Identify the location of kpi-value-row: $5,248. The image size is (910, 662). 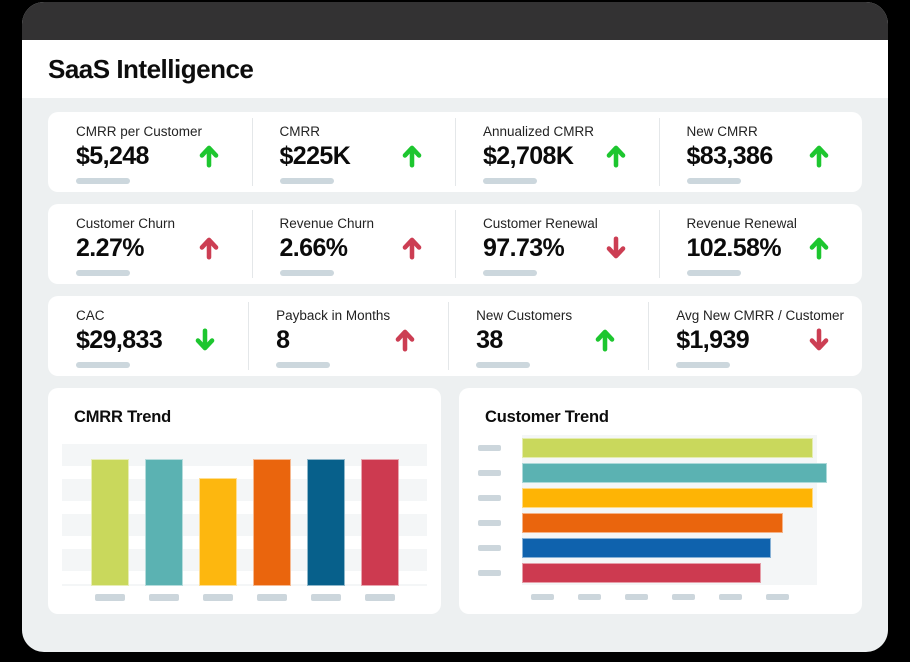
(155, 156).